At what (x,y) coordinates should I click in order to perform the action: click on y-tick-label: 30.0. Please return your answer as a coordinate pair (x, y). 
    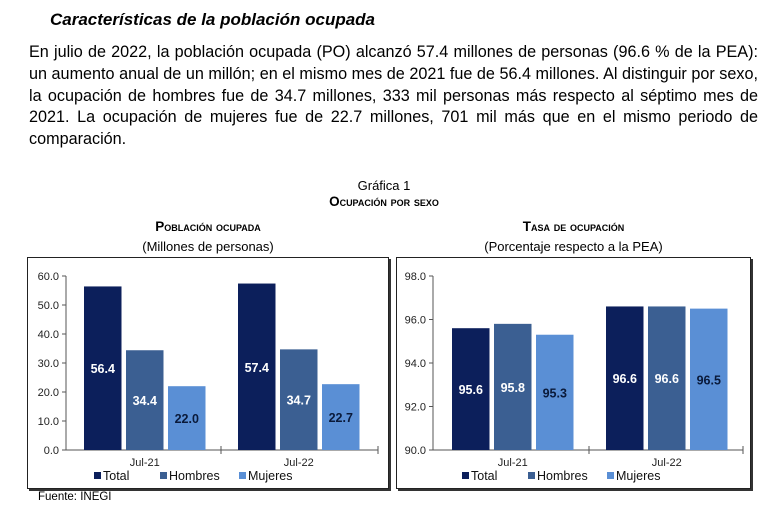
    Looking at the image, I should click on (48, 364).